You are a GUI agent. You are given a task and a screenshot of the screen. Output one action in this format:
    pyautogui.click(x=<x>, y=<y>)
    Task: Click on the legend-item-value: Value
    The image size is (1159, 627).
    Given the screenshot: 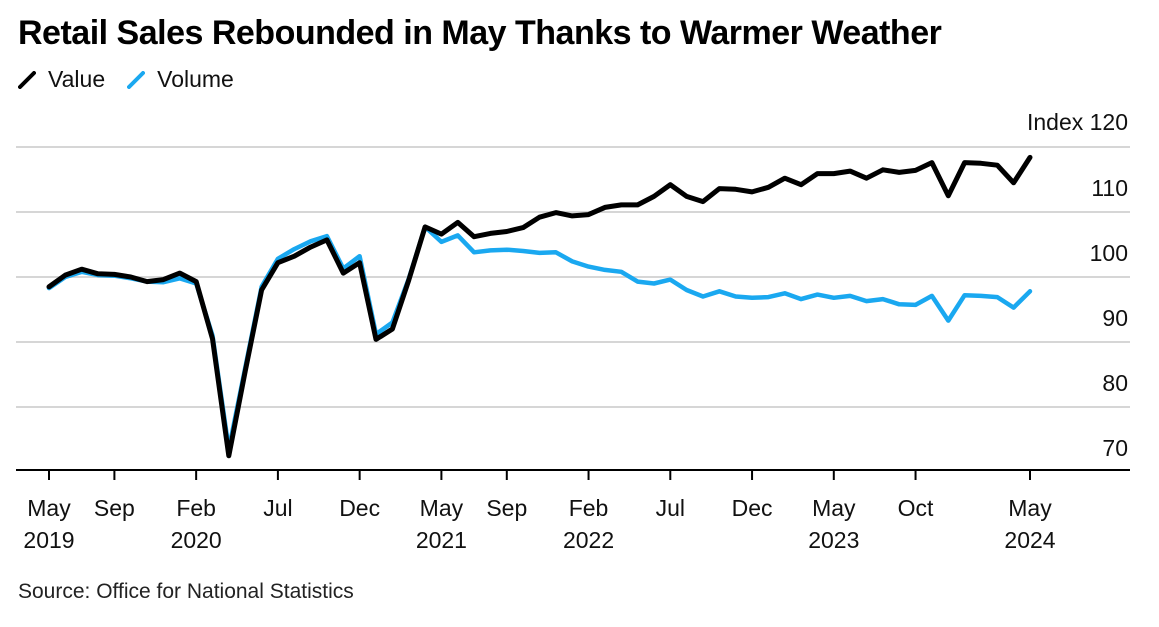 What is the action you would take?
    pyautogui.click(x=61, y=79)
    